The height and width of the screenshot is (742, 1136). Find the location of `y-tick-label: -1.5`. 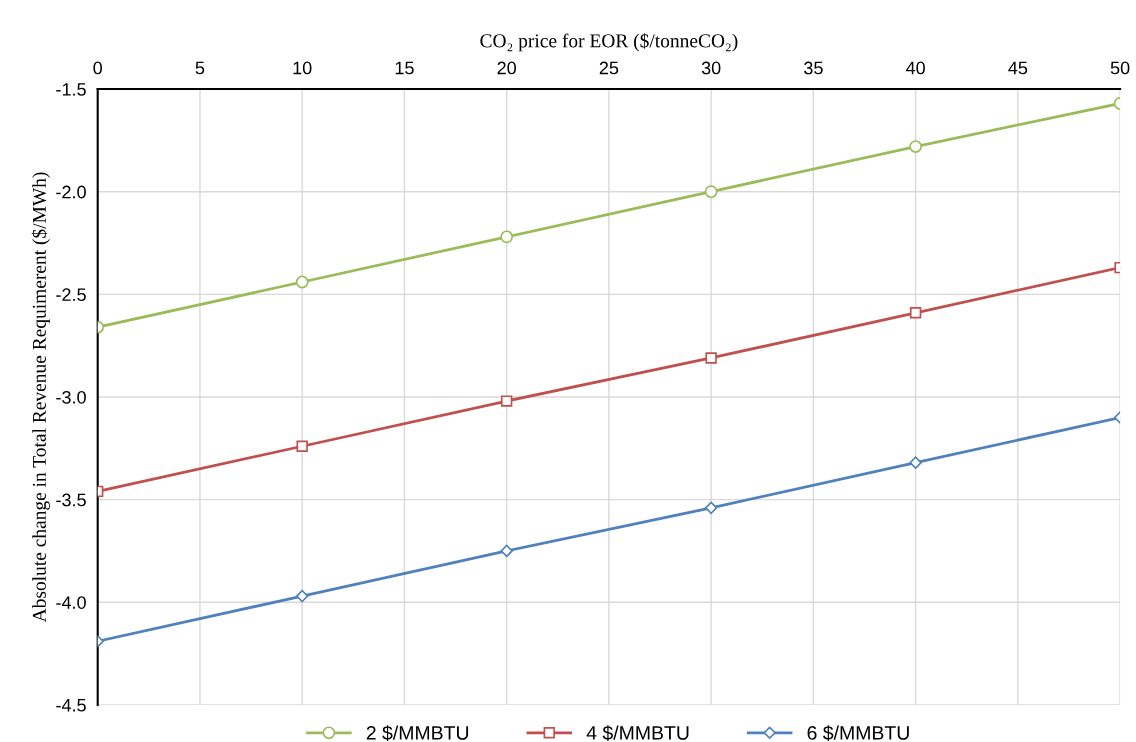

y-tick-label: -1.5 is located at coordinates (71, 89).